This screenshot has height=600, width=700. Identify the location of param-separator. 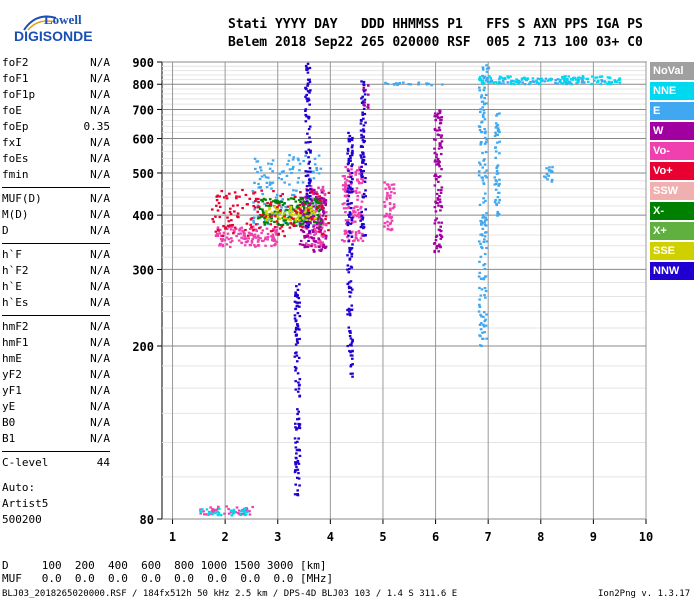
(56, 315).